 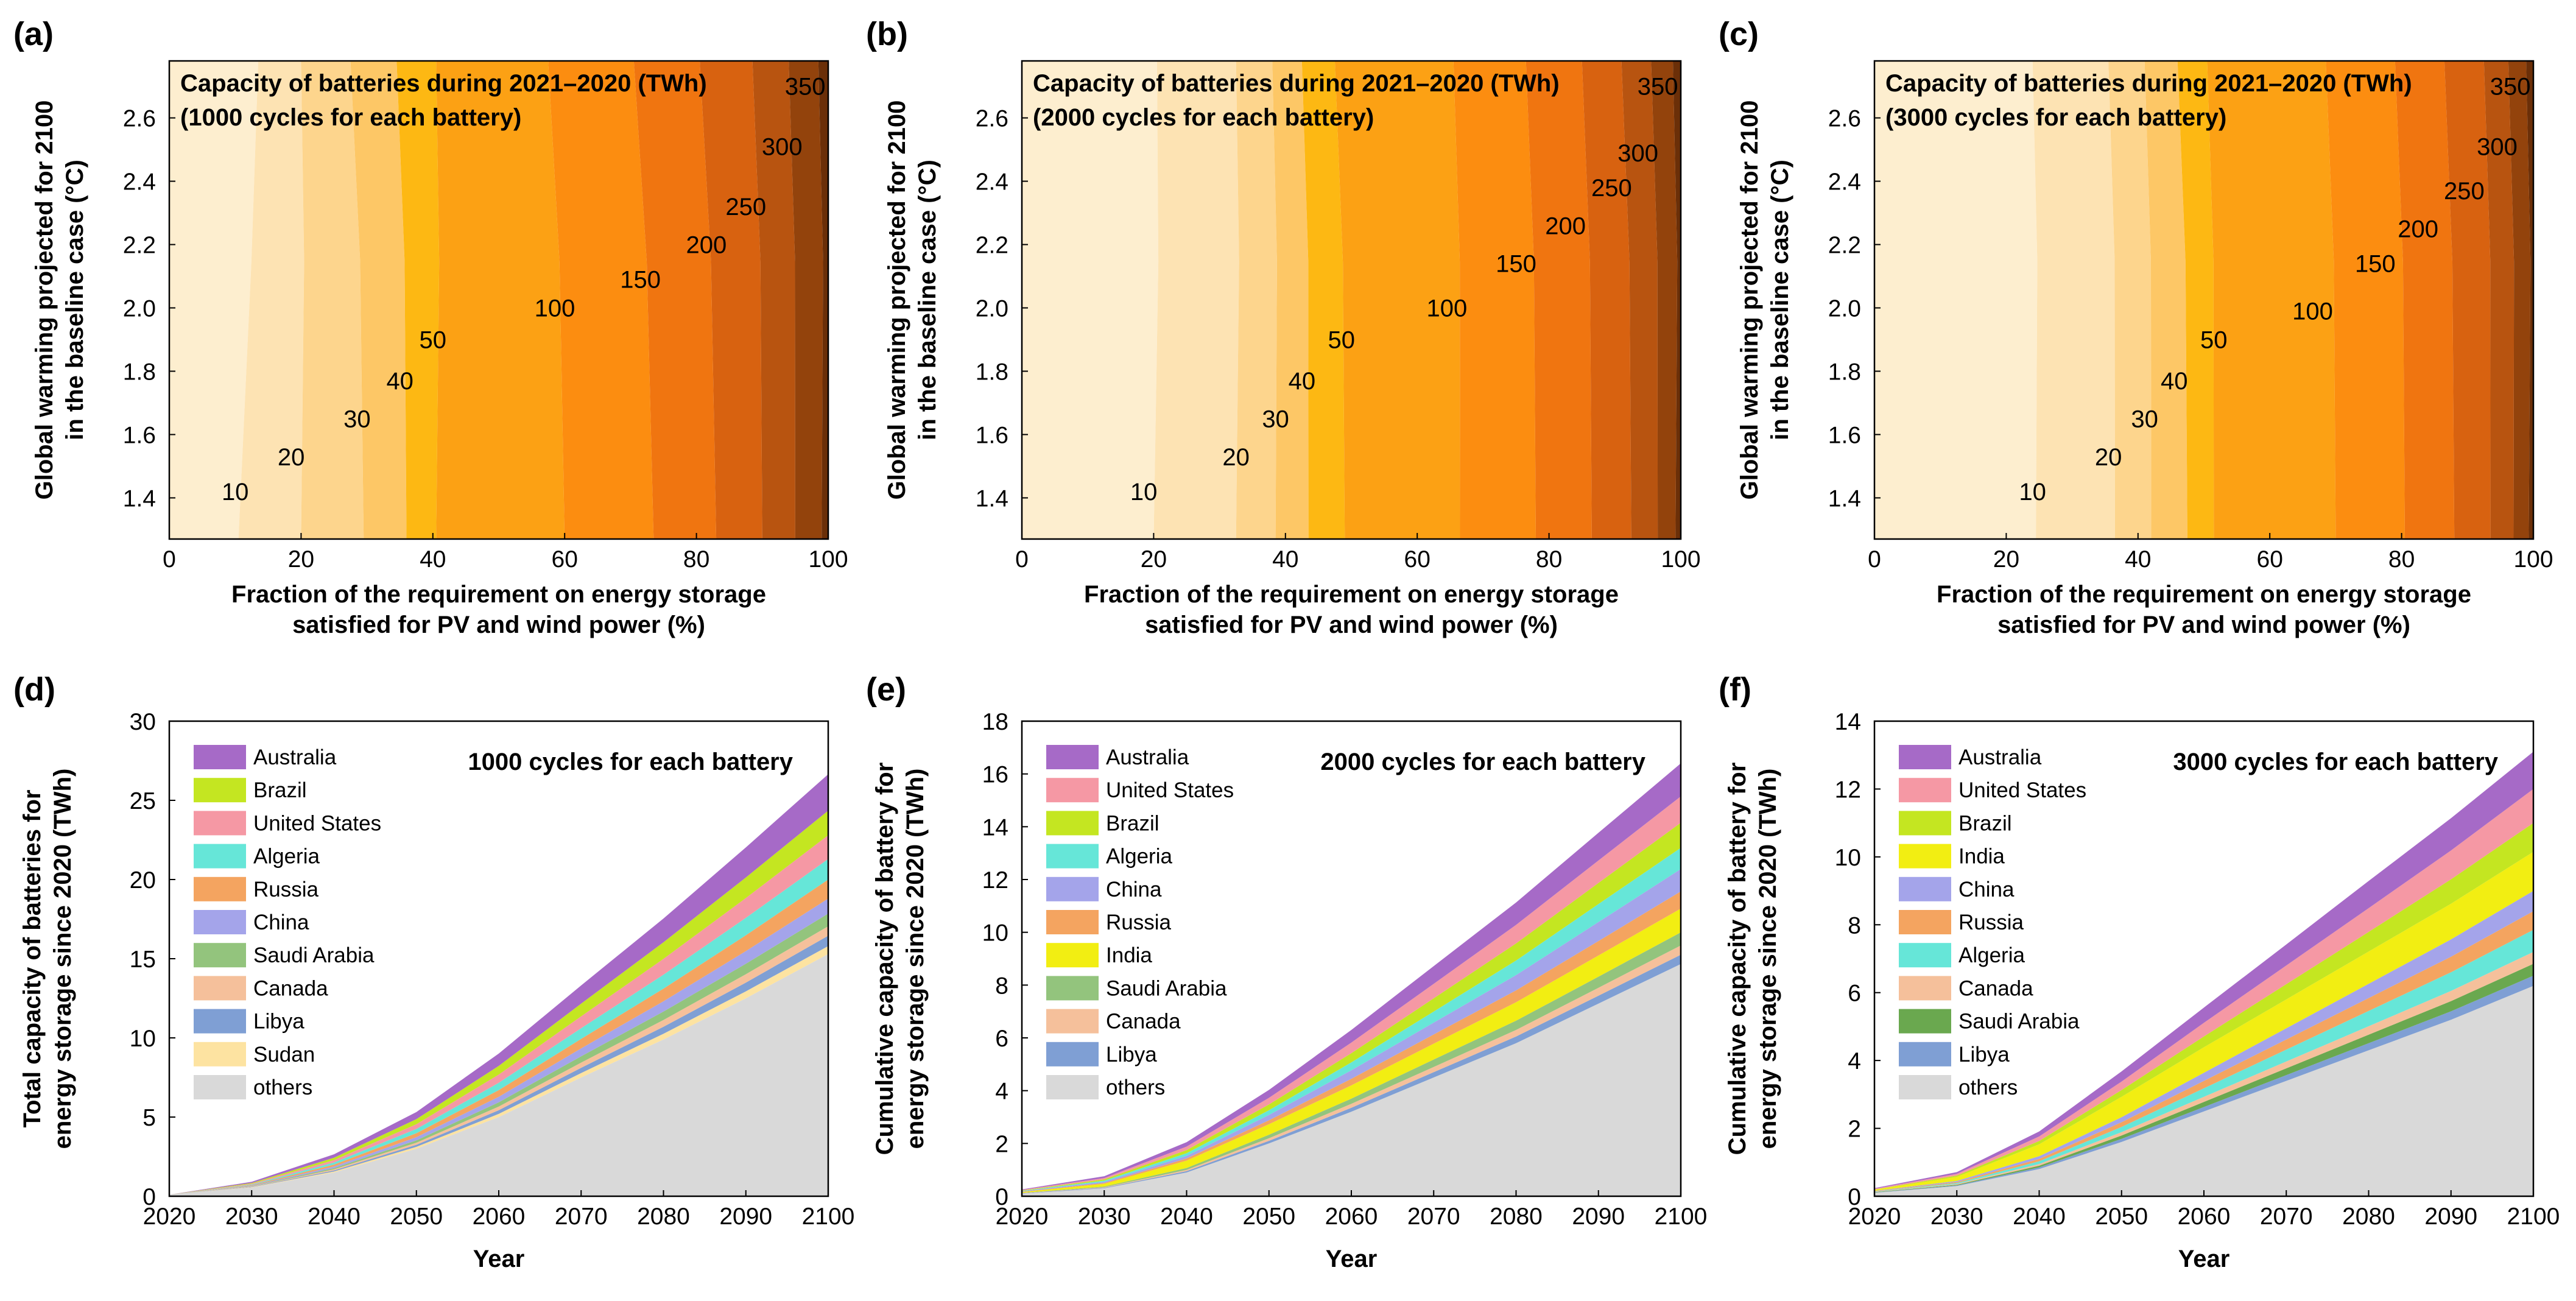 I want to click on contour-label-10: 10, so click(x=2032, y=492).